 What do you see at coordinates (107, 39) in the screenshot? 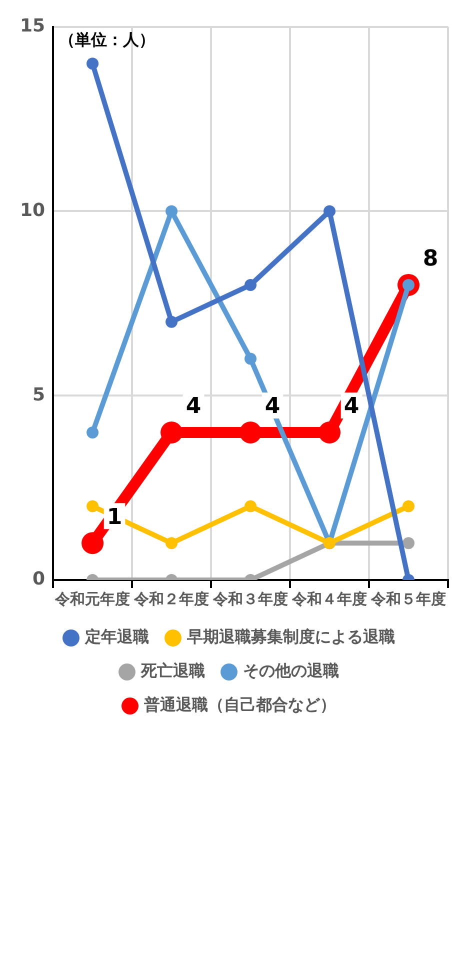
I see `annotation: （単位：人）` at bounding box center [107, 39].